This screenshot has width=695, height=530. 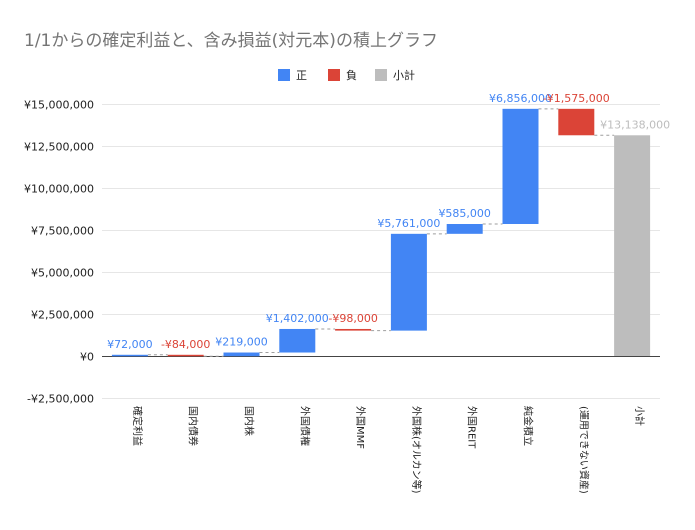 What do you see at coordinates (62, 315) in the screenshot?
I see `y-tick-label: ¥2,500,000` at bounding box center [62, 315].